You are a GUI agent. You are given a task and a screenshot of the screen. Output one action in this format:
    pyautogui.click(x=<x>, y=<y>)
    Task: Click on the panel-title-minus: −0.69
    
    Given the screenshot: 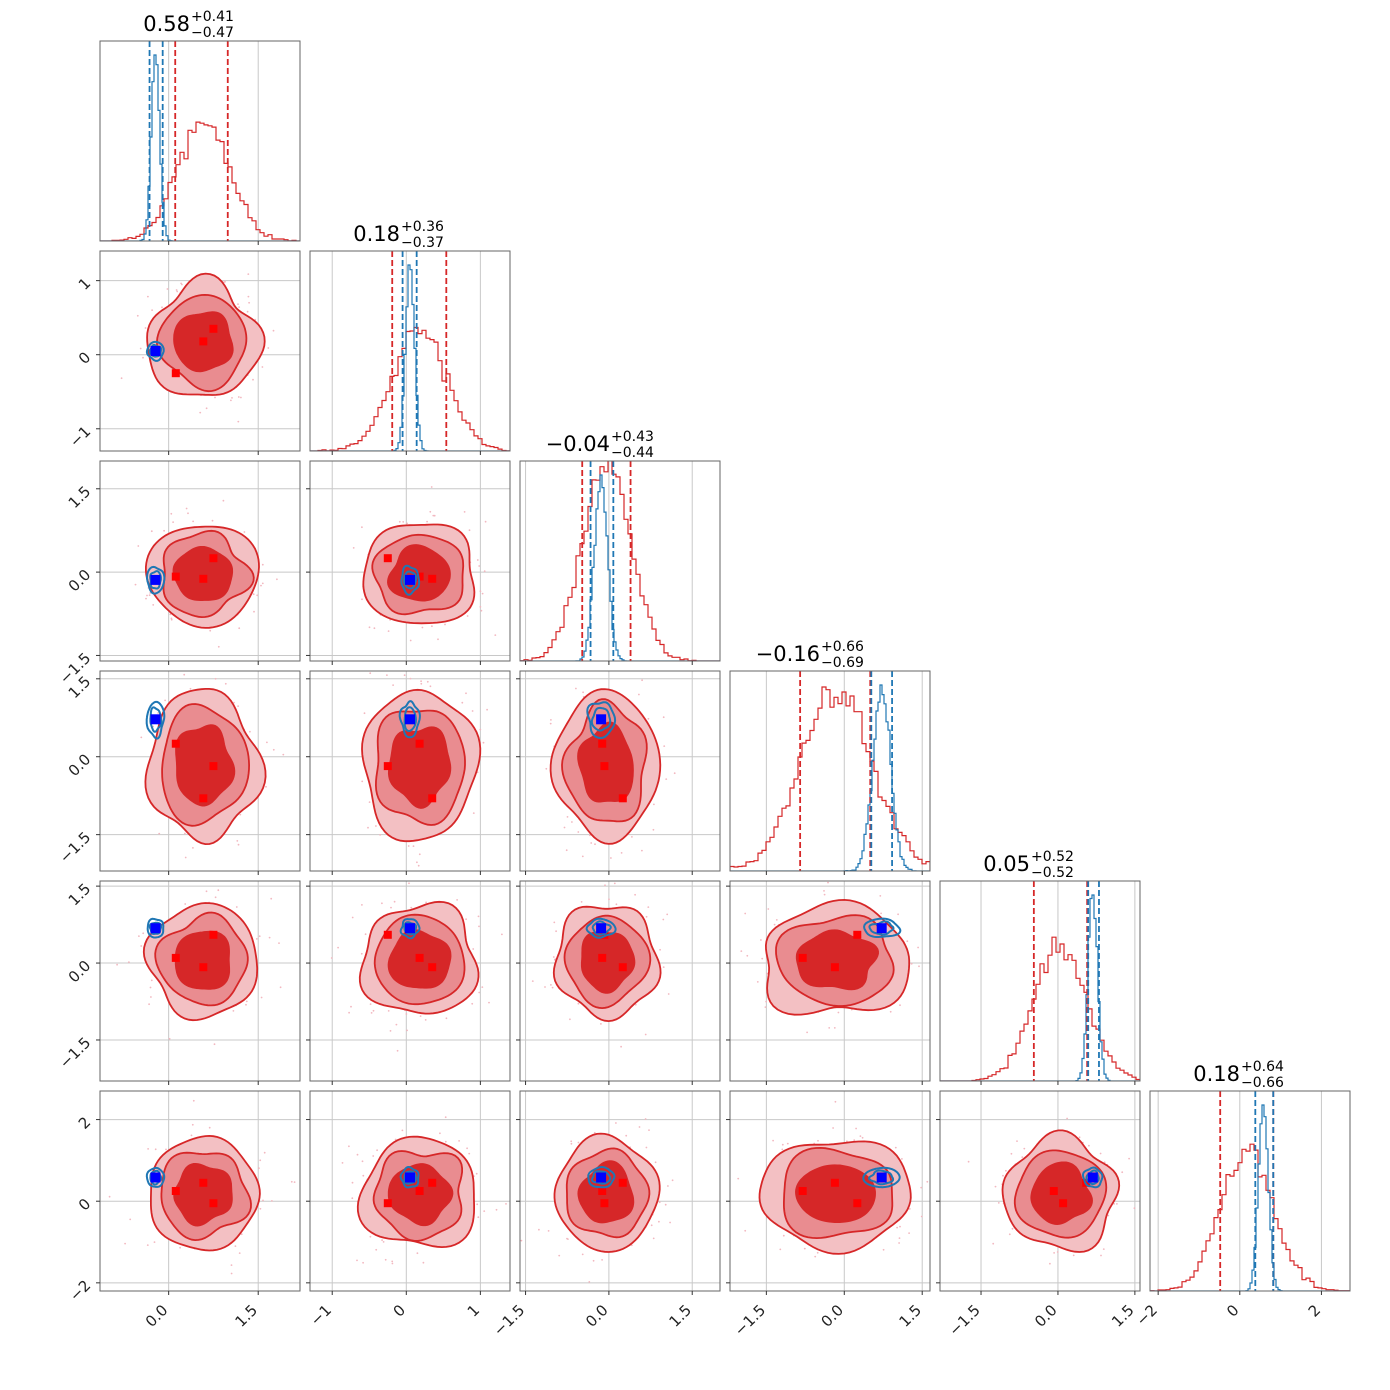 What is the action you would take?
    pyautogui.click(x=842, y=663)
    